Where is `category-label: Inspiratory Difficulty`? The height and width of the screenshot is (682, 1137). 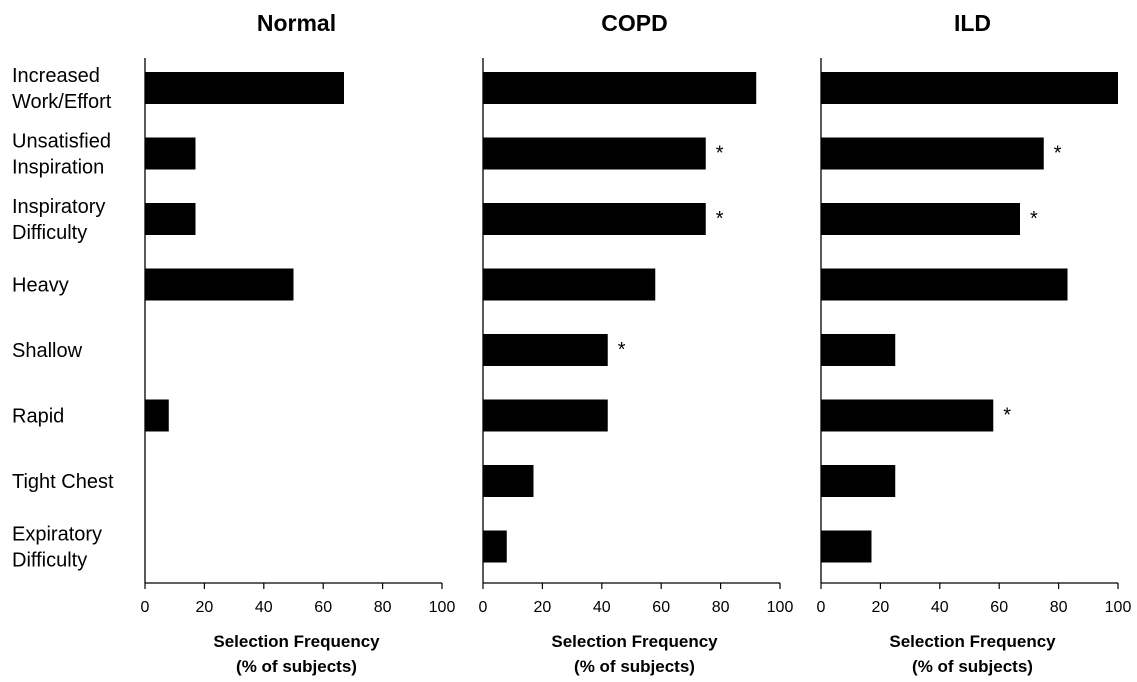 category-label: Inspiratory Difficulty is located at coordinates (58, 220).